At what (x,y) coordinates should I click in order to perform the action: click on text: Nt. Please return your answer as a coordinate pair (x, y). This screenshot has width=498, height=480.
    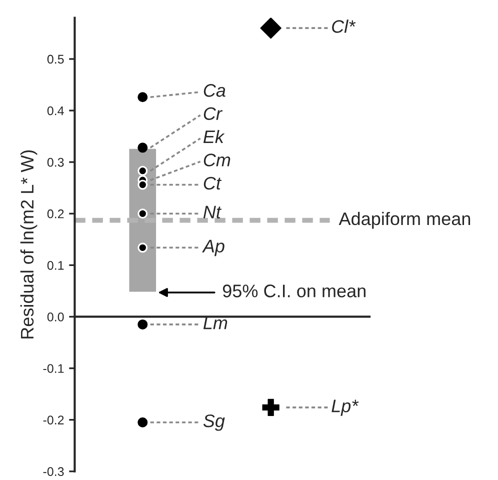
    Looking at the image, I should click on (212, 212).